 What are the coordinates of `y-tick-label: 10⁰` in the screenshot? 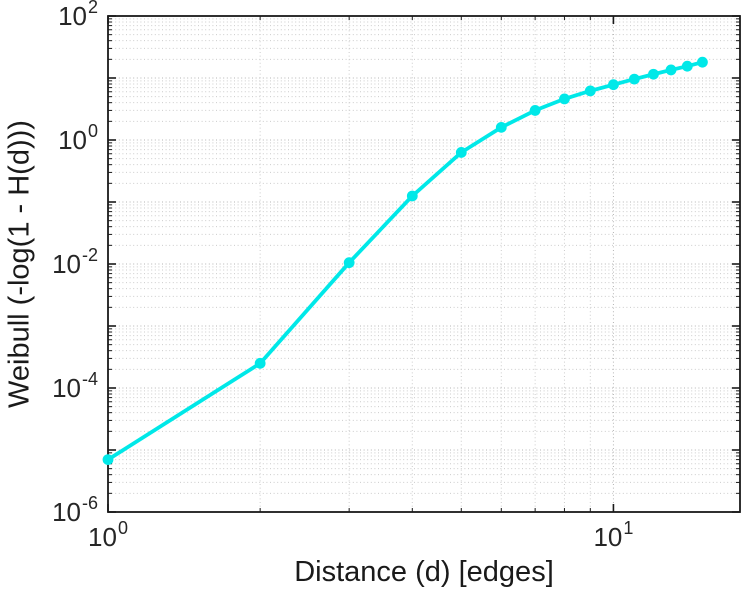 It's located at (78, 138).